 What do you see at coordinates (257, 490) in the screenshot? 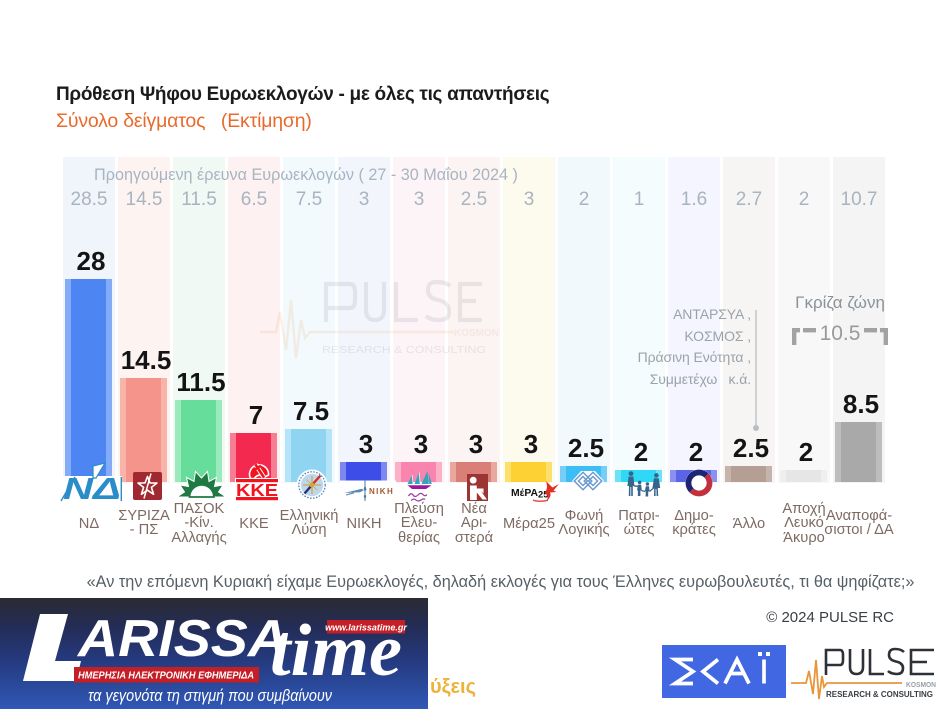
I see `svg-text: KKE` at bounding box center [257, 490].